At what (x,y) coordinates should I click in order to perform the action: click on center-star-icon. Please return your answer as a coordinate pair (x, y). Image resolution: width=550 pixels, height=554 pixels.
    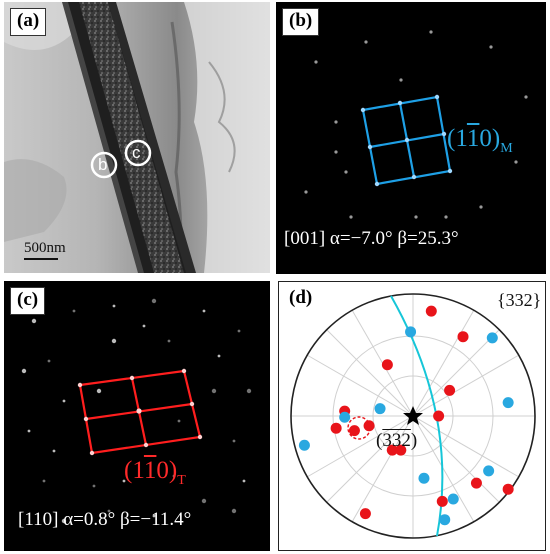
    Looking at the image, I should click on (413, 415).